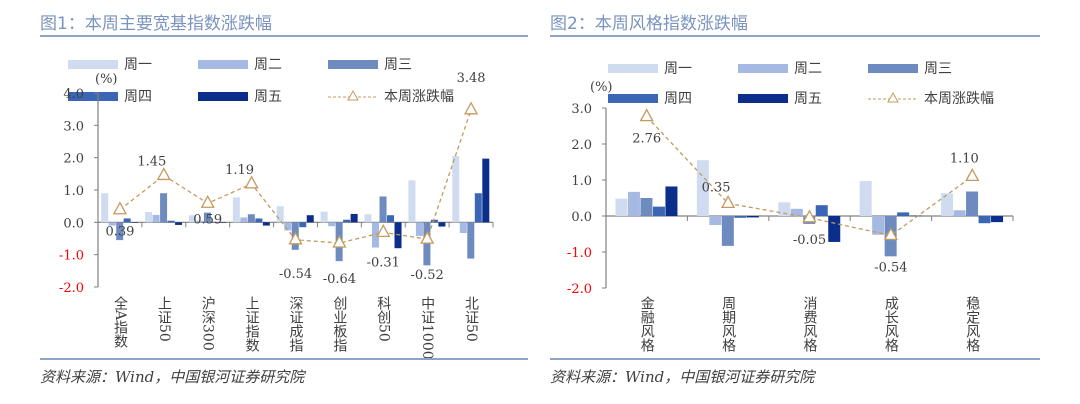  Describe the element at coordinates (240, 64) in the screenshot. I see `legend-tue: 周二` at that location.